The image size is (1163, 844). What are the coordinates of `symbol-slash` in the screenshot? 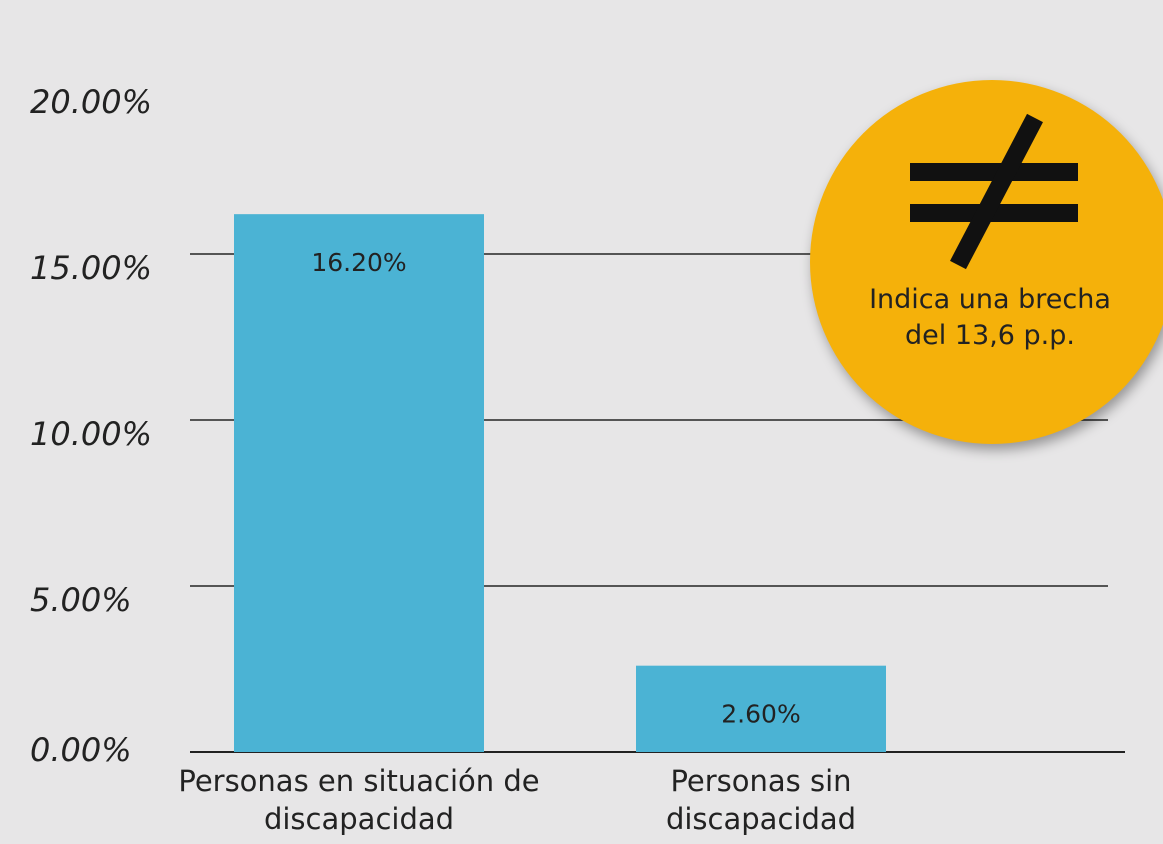 It's located at (996, 191).